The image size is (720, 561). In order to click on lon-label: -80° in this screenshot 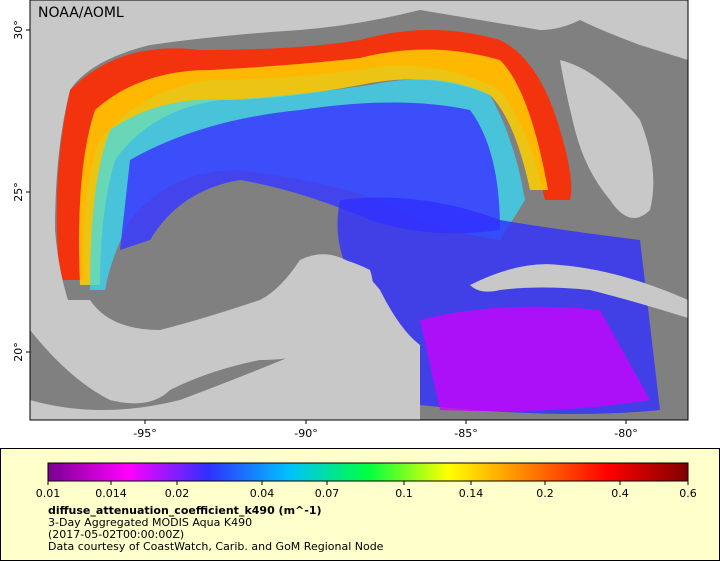, I will do `click(625, 433)`.